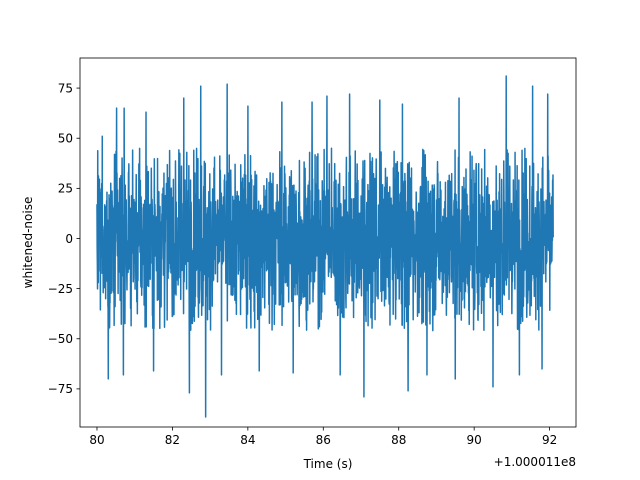 This screenshot has height=480, width=640. Describe the element at coordinates (474, 440) in the screenshot. I see `x-tick-label: 90` at that location.